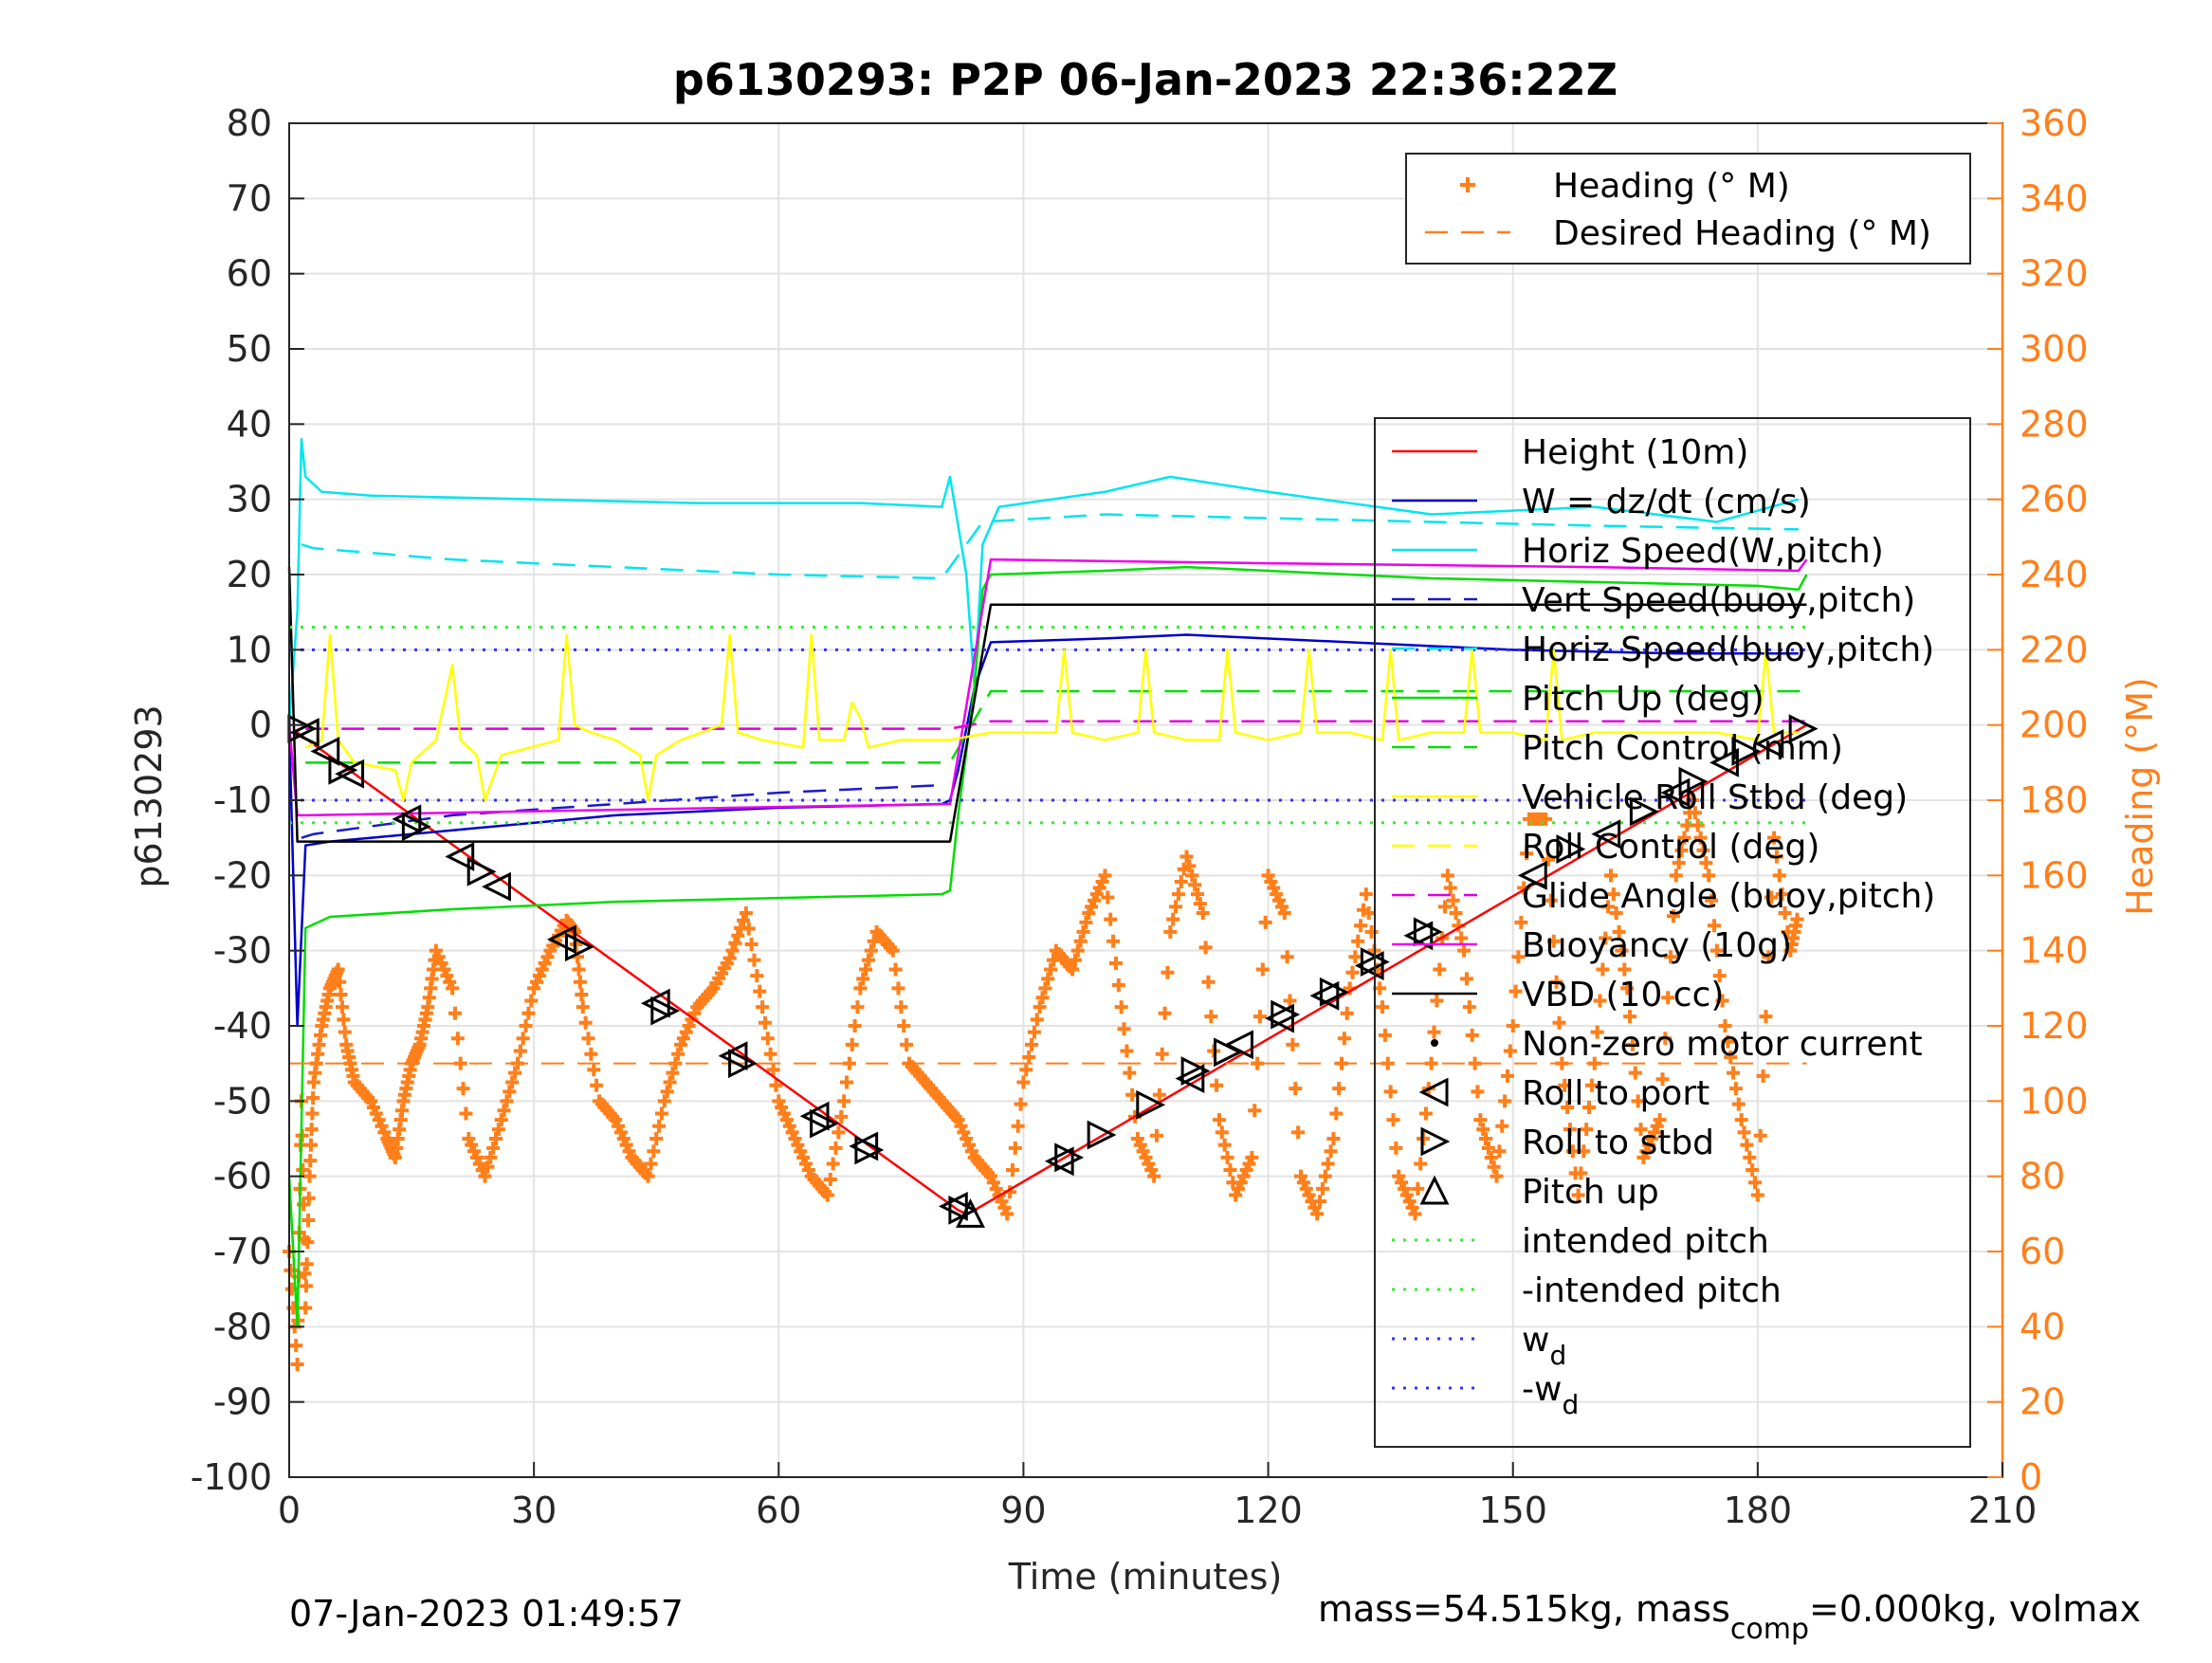 The width and height of the screenshot is (2212, 1663). Describe the element at coordinates (2054, 951) in the screenshot. I see `y-right-tick-label: 140` at that location.